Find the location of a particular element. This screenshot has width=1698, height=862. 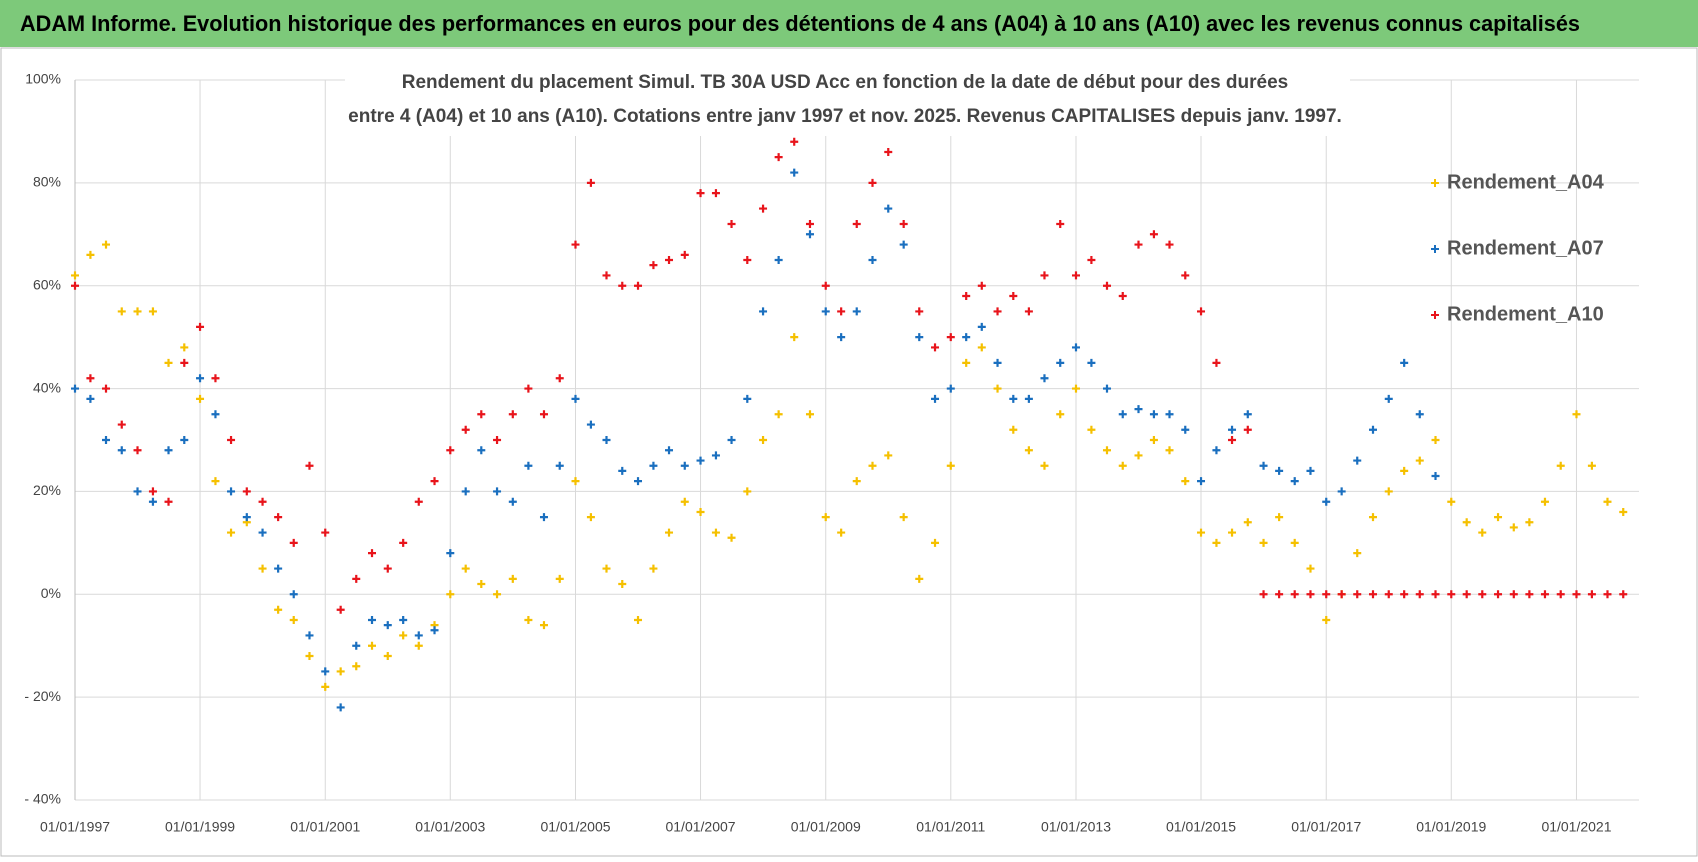

y-tick-label: 100% is located at coordinates (43, 79).